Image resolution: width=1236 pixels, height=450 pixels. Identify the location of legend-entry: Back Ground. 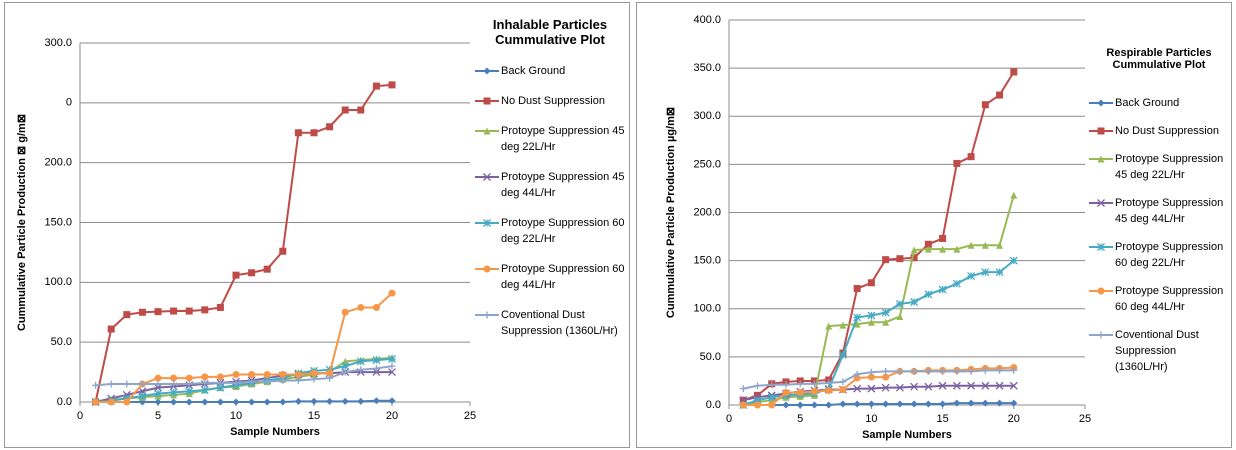
(550, 71).